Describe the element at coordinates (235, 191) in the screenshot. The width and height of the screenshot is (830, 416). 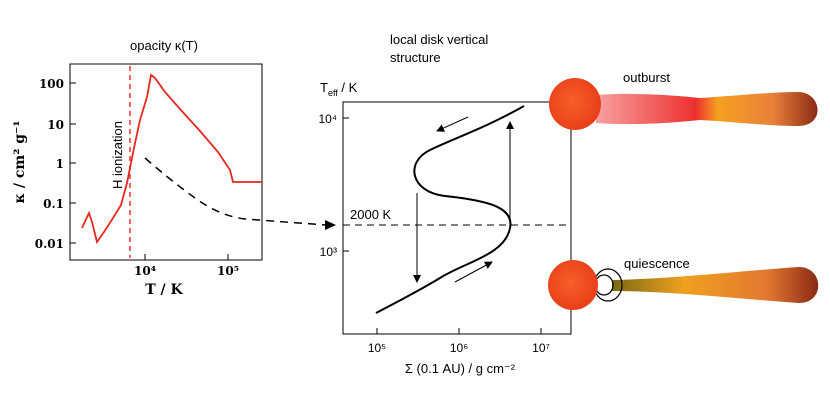
I see `opacity-to-scurve-link` at that location.